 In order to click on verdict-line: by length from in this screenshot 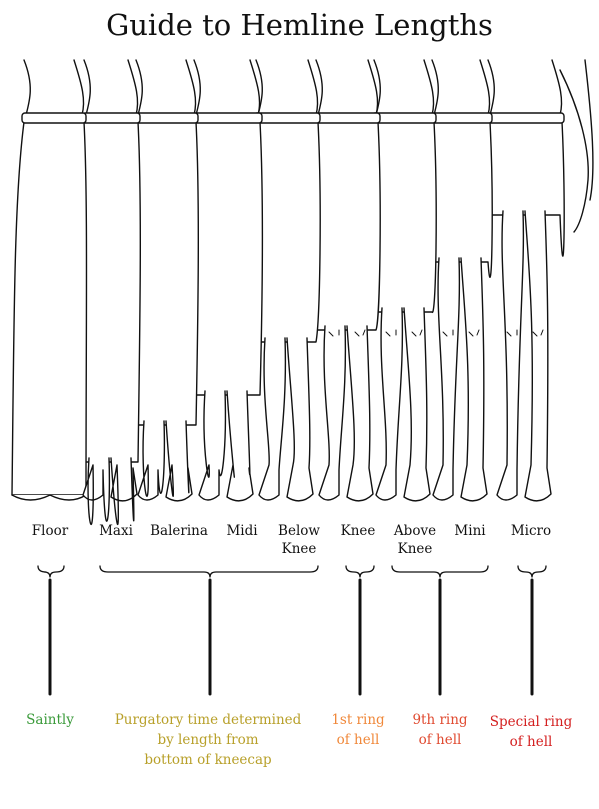, I will do `click(208, 740)`.